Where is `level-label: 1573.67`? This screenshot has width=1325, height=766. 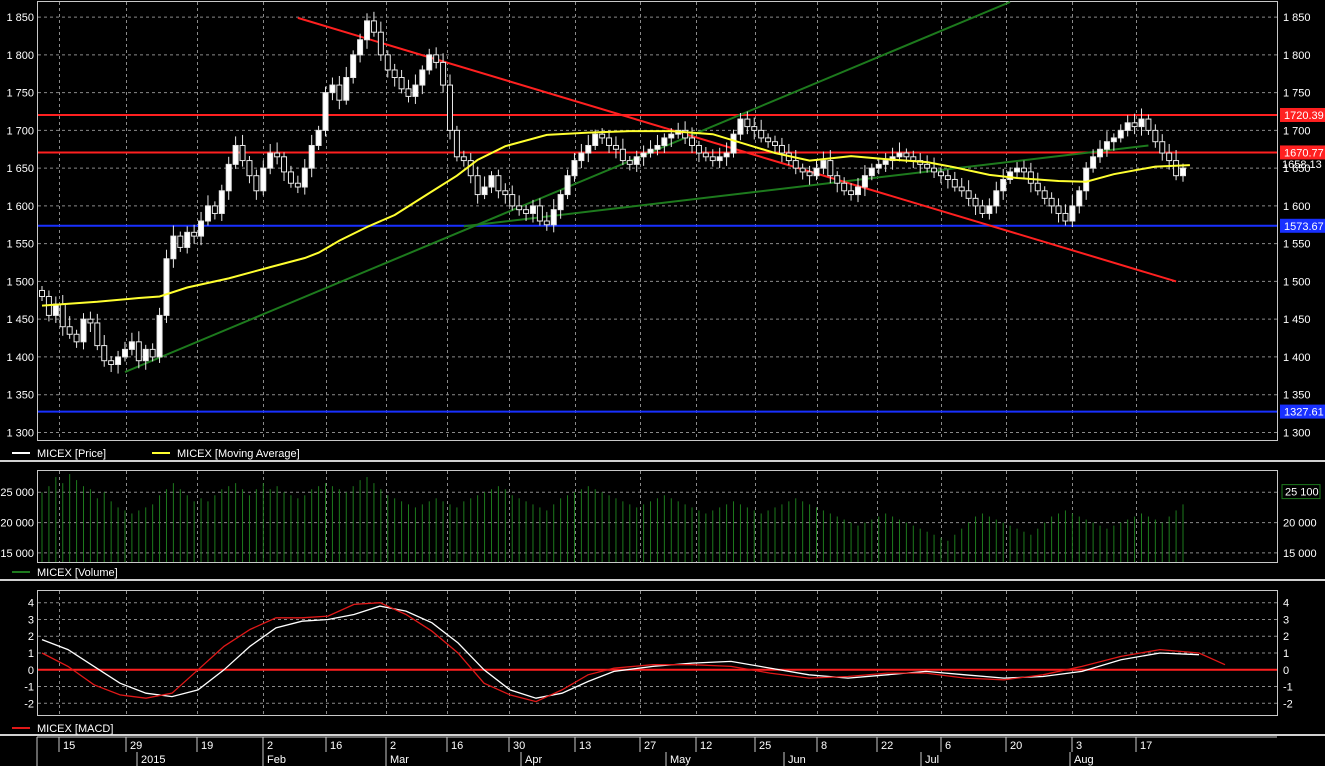
level-label: 1573.67 is located at coordinates (1304, 227).